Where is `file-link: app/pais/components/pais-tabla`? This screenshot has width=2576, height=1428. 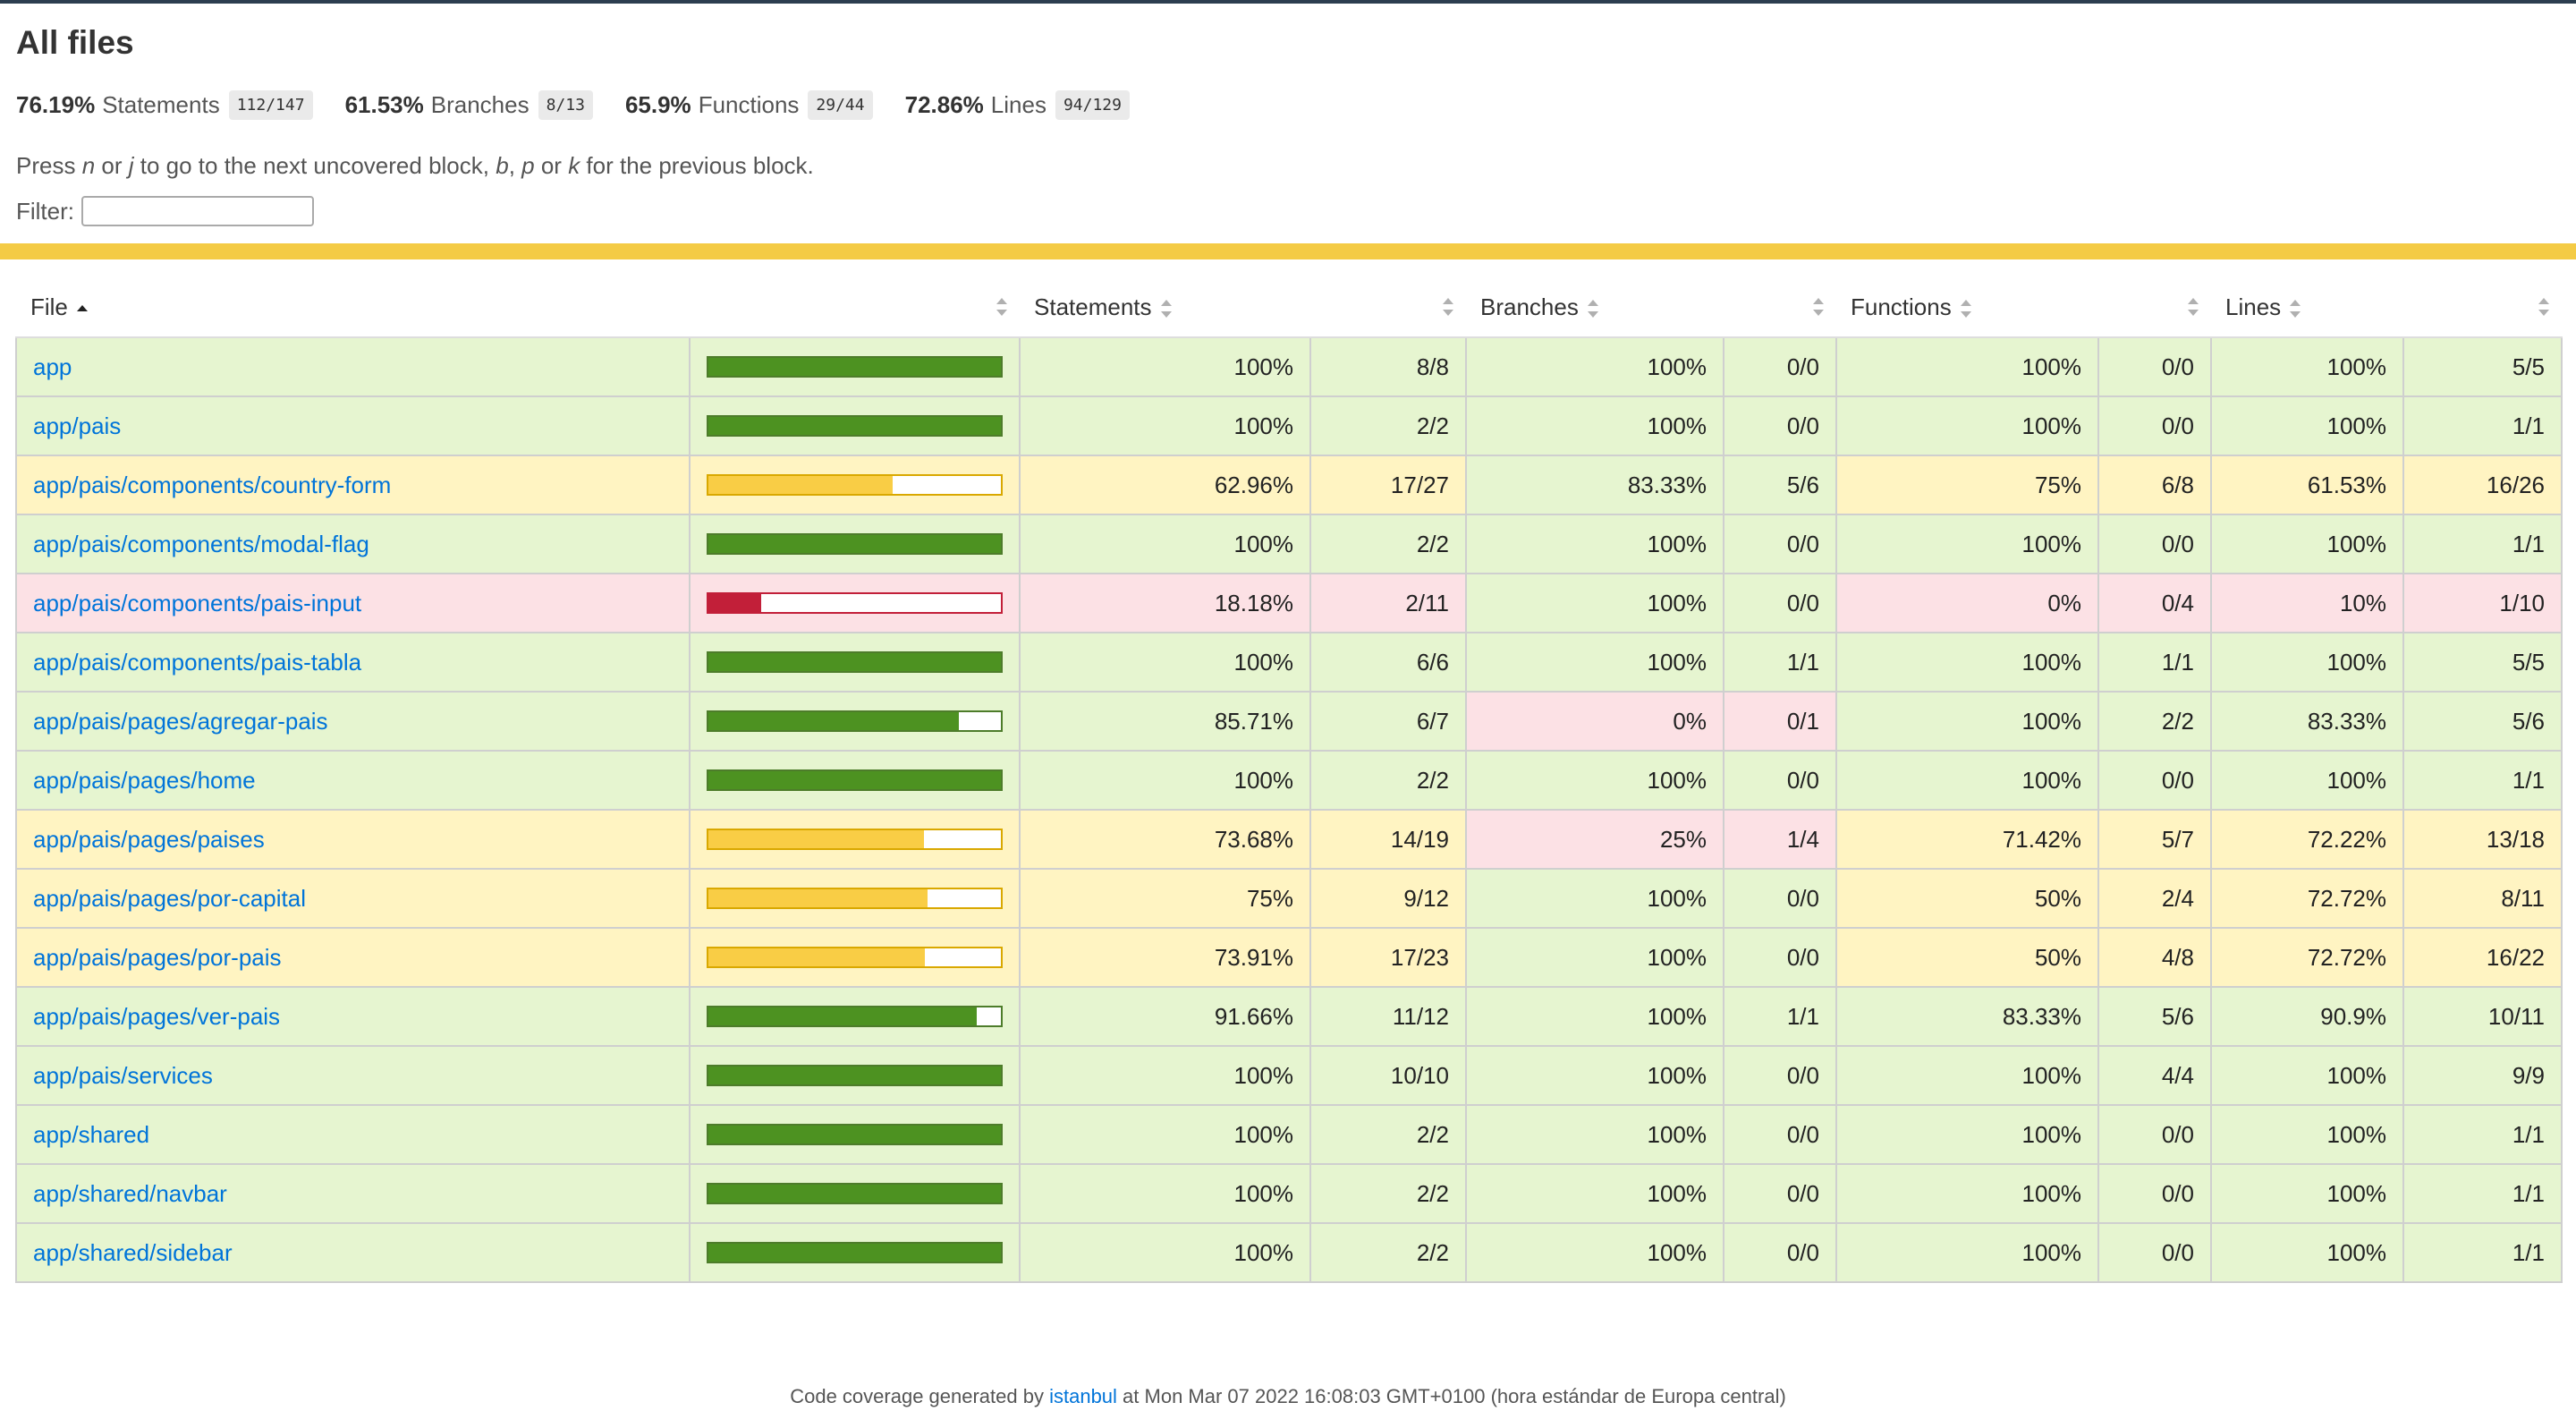 file-link: app/pais/components/pais-tabla is located at coordinates (197, 662).